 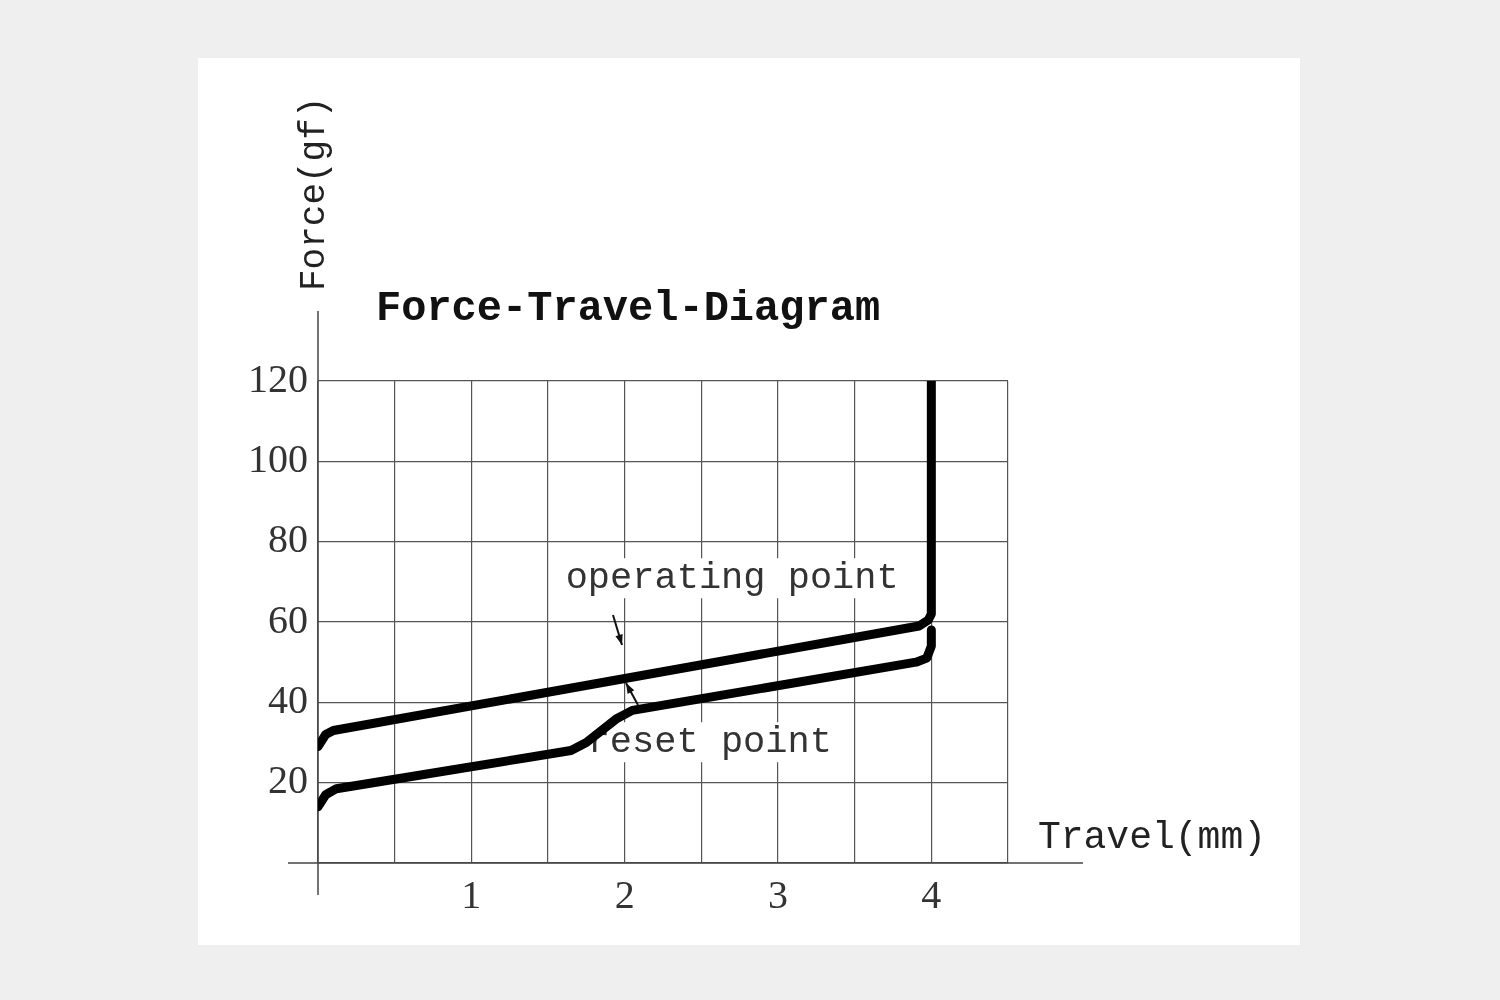 What do you see at coordinates (288, 780) in the screenshot?
I see `y-tick-label: 20` at bounding box center [288, 780].